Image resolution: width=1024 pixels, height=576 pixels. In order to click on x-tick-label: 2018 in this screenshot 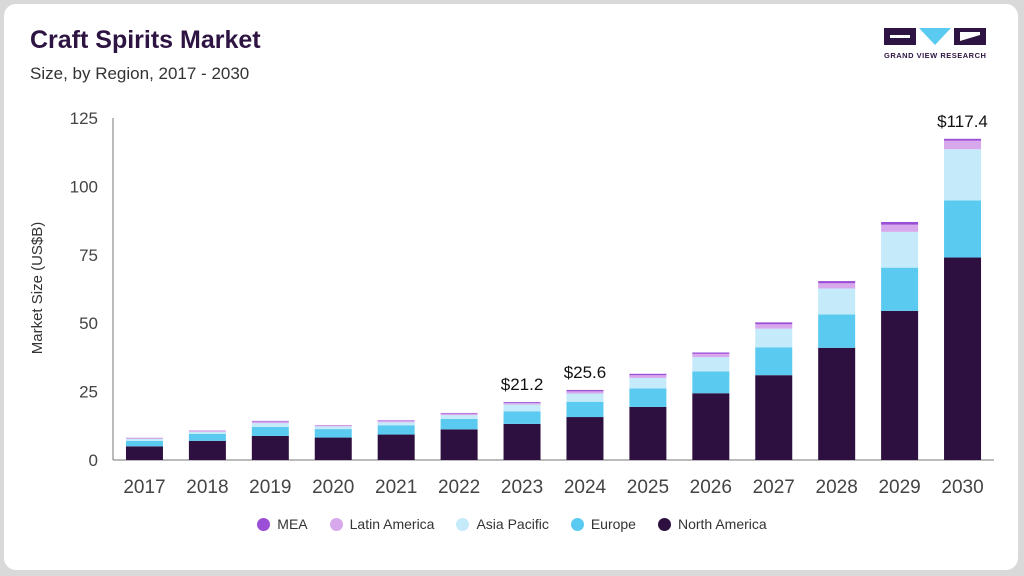, I will do `click(207, 487)`.